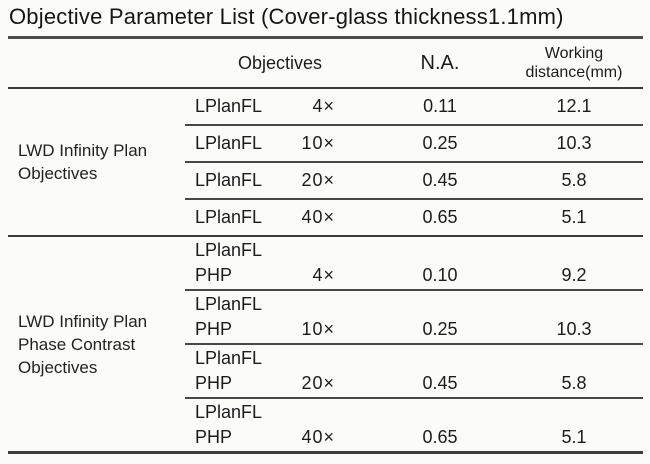 This screenshot has height=464, width=650. I want to click on objective-cell: LPlanFL 4×, so click(280, 106).